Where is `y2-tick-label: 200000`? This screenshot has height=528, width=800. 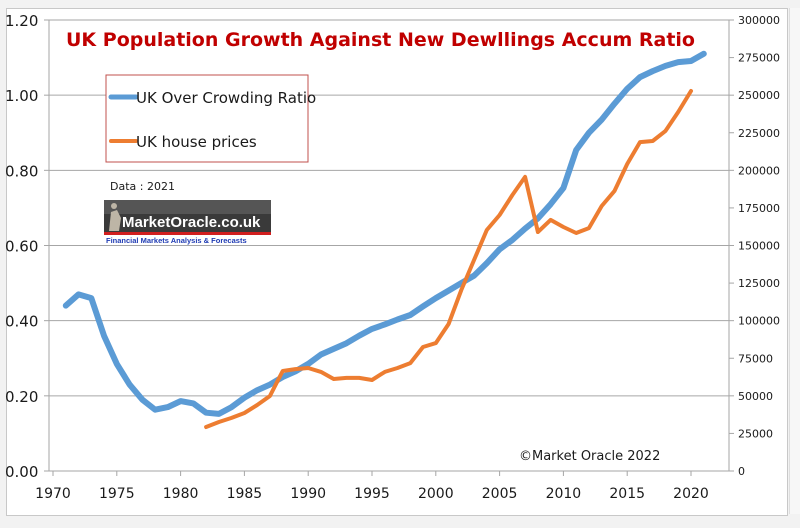 y2-tick-label: 200000 is located at coordinates (759, 170).